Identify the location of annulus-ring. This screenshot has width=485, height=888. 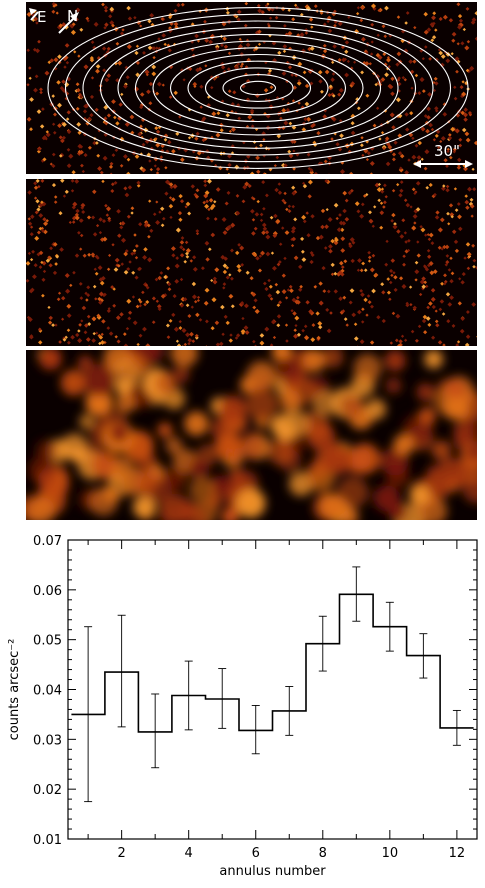
(258, 88).